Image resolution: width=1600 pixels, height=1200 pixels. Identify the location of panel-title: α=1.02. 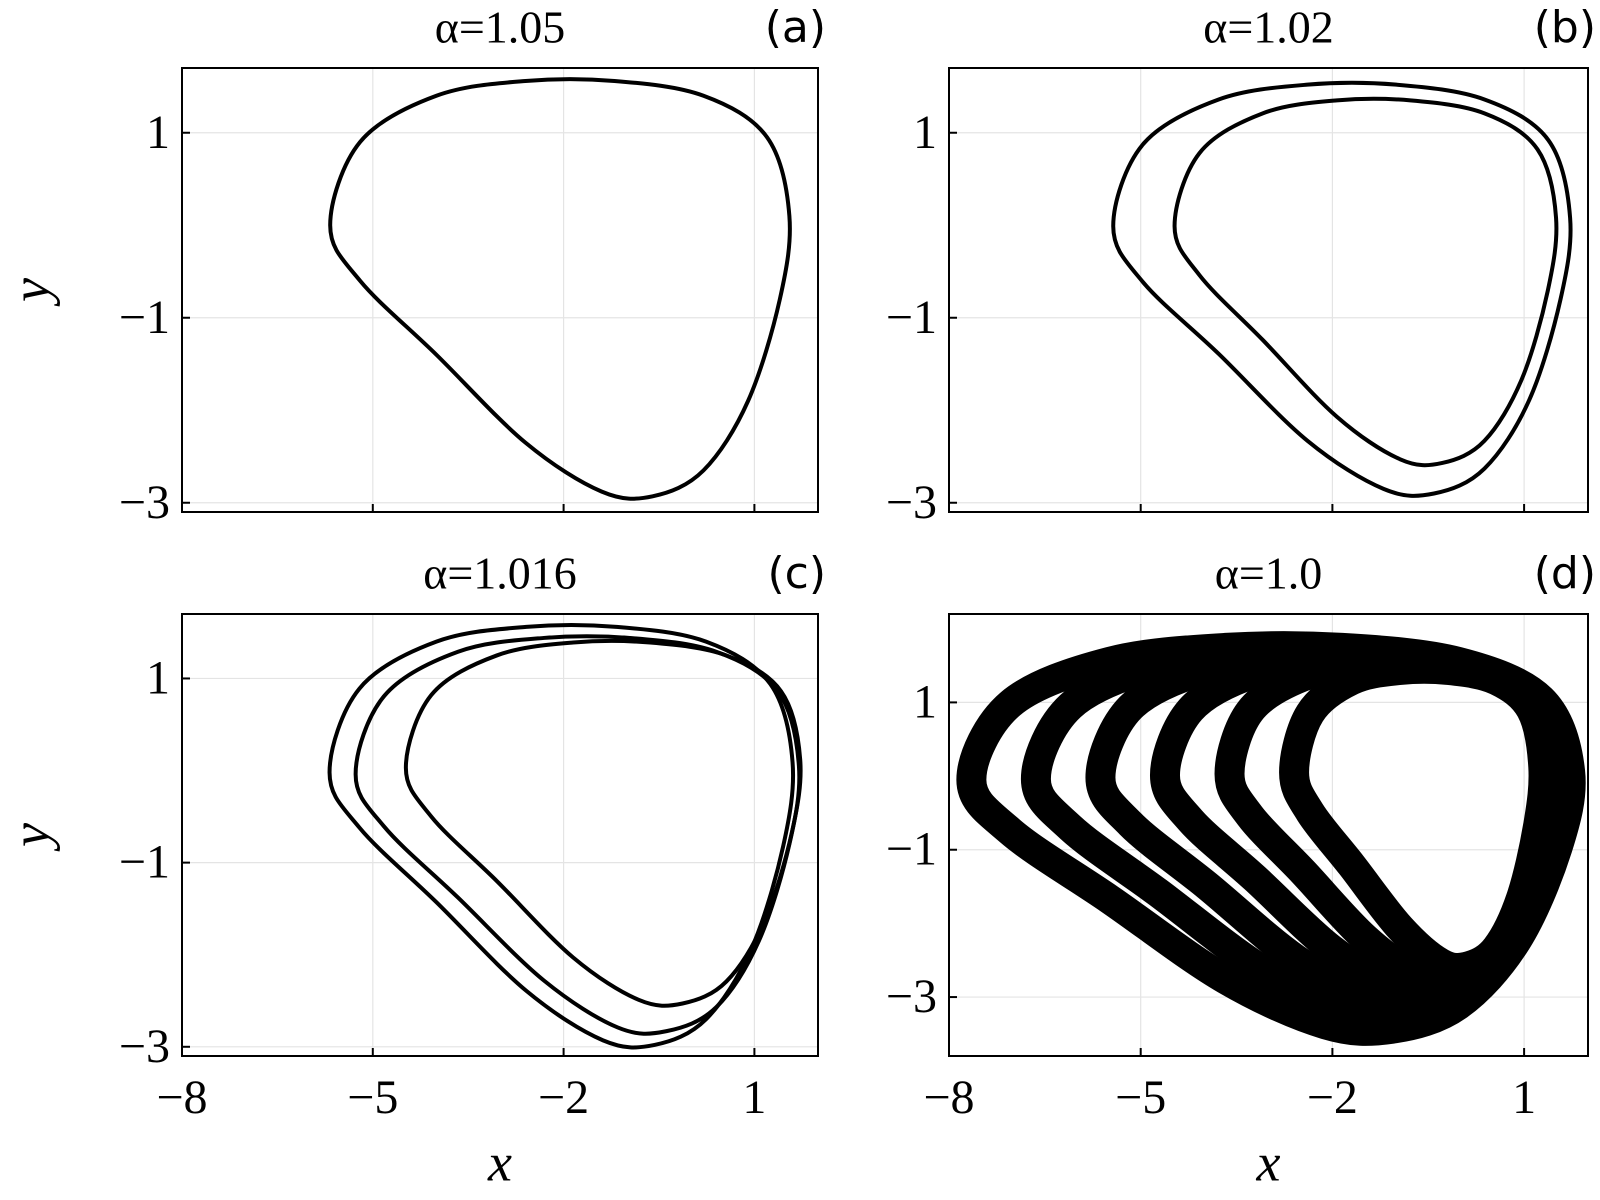
(1268, 27).